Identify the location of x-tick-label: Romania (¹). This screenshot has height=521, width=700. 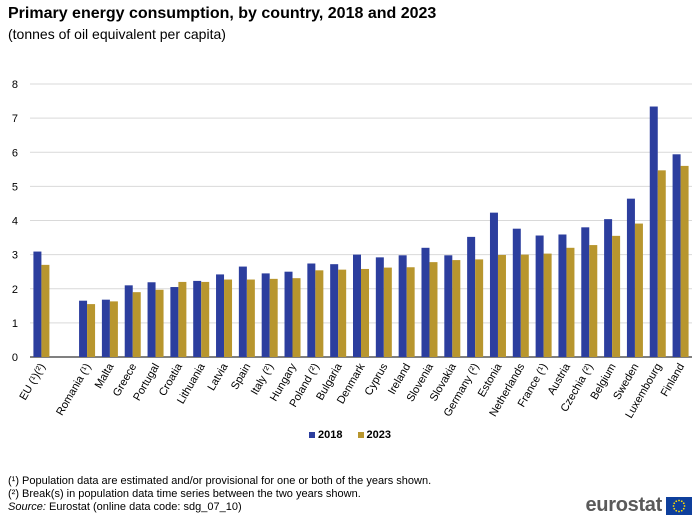
(73, 390).